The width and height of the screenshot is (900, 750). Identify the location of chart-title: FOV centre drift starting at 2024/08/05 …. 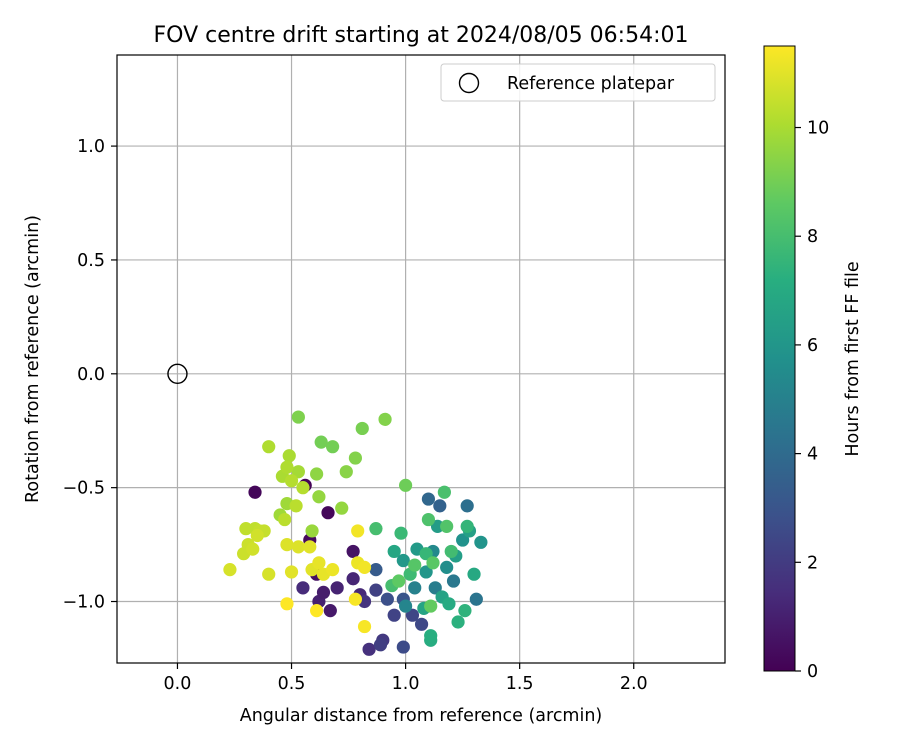
(421, 35).